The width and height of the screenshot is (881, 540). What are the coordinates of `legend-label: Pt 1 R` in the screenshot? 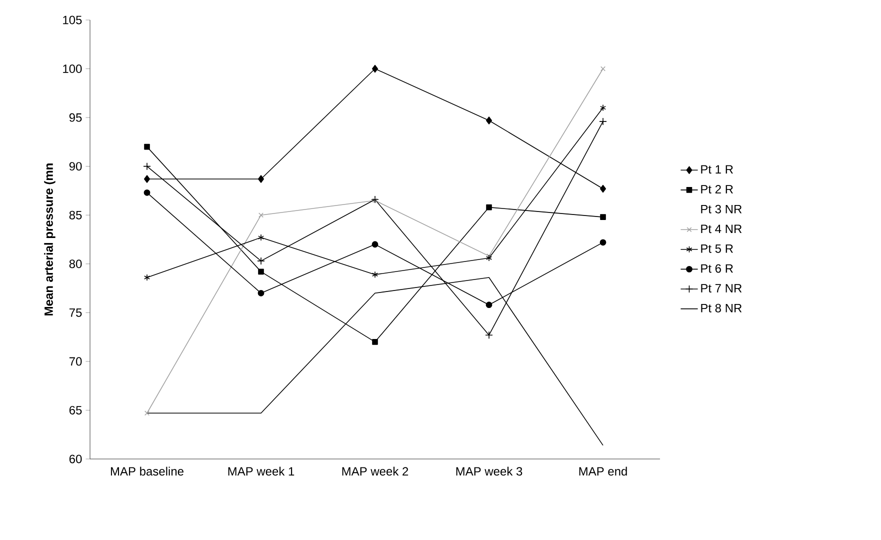 It's located at (717, 169).